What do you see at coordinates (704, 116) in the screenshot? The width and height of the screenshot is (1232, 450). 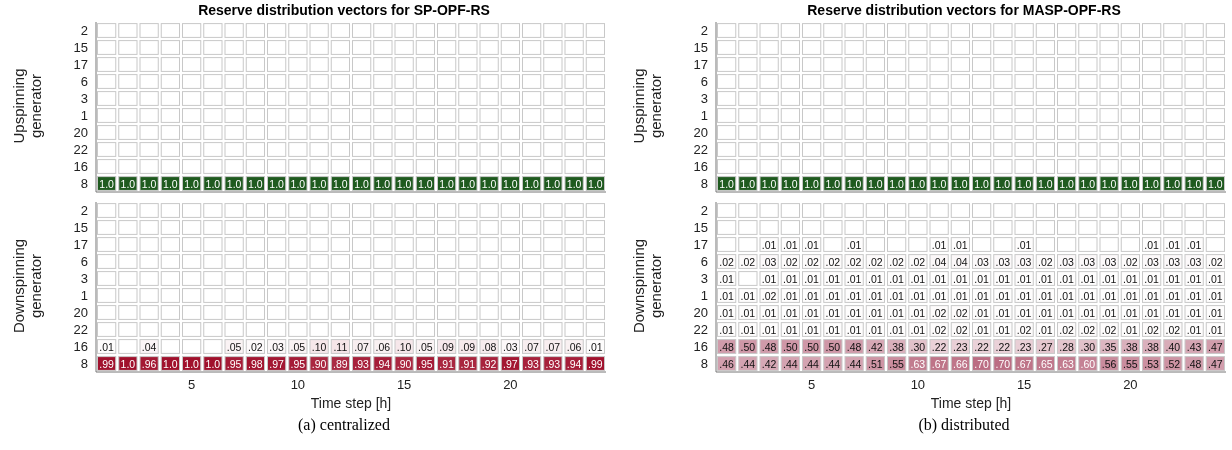 I see `y-tick-label: 1` at bounding box center [704, 116].